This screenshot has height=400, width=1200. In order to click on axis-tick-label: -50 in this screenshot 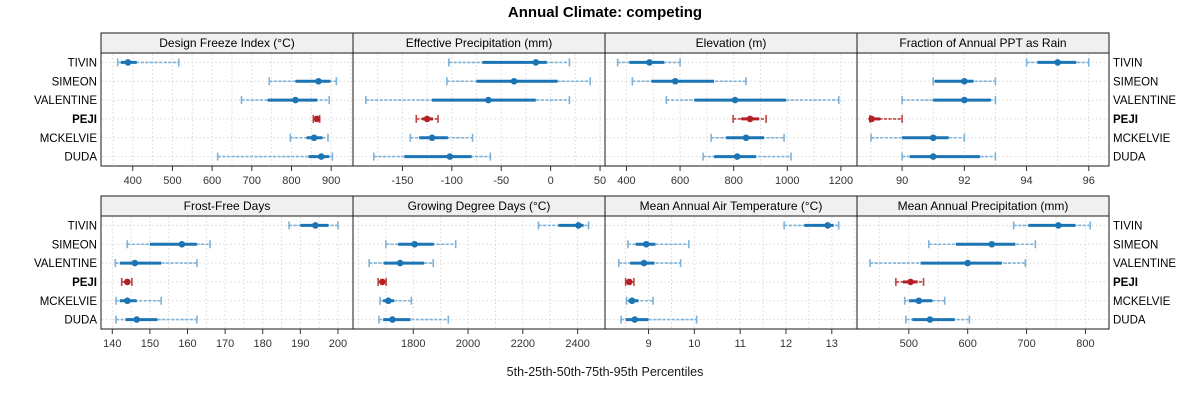, I will do `click(501, 181)`.